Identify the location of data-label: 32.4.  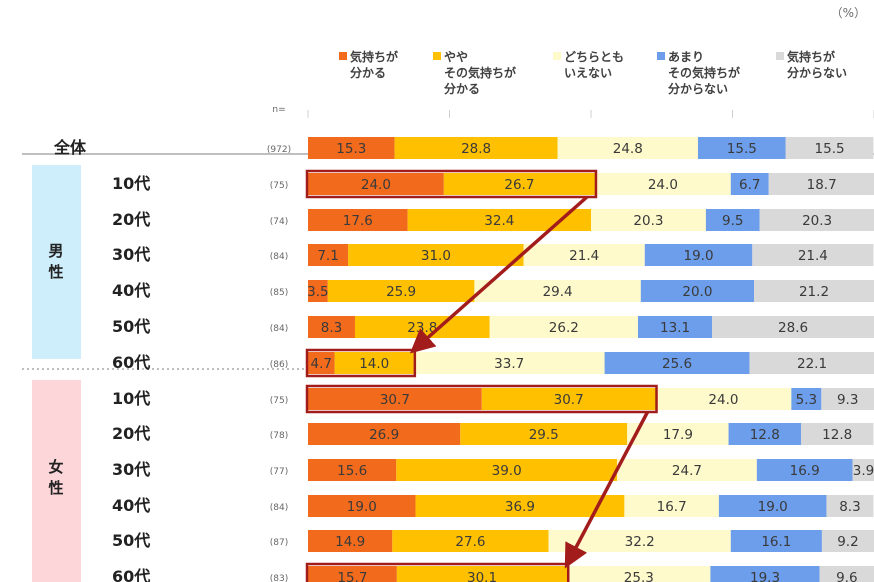
(499, 221).